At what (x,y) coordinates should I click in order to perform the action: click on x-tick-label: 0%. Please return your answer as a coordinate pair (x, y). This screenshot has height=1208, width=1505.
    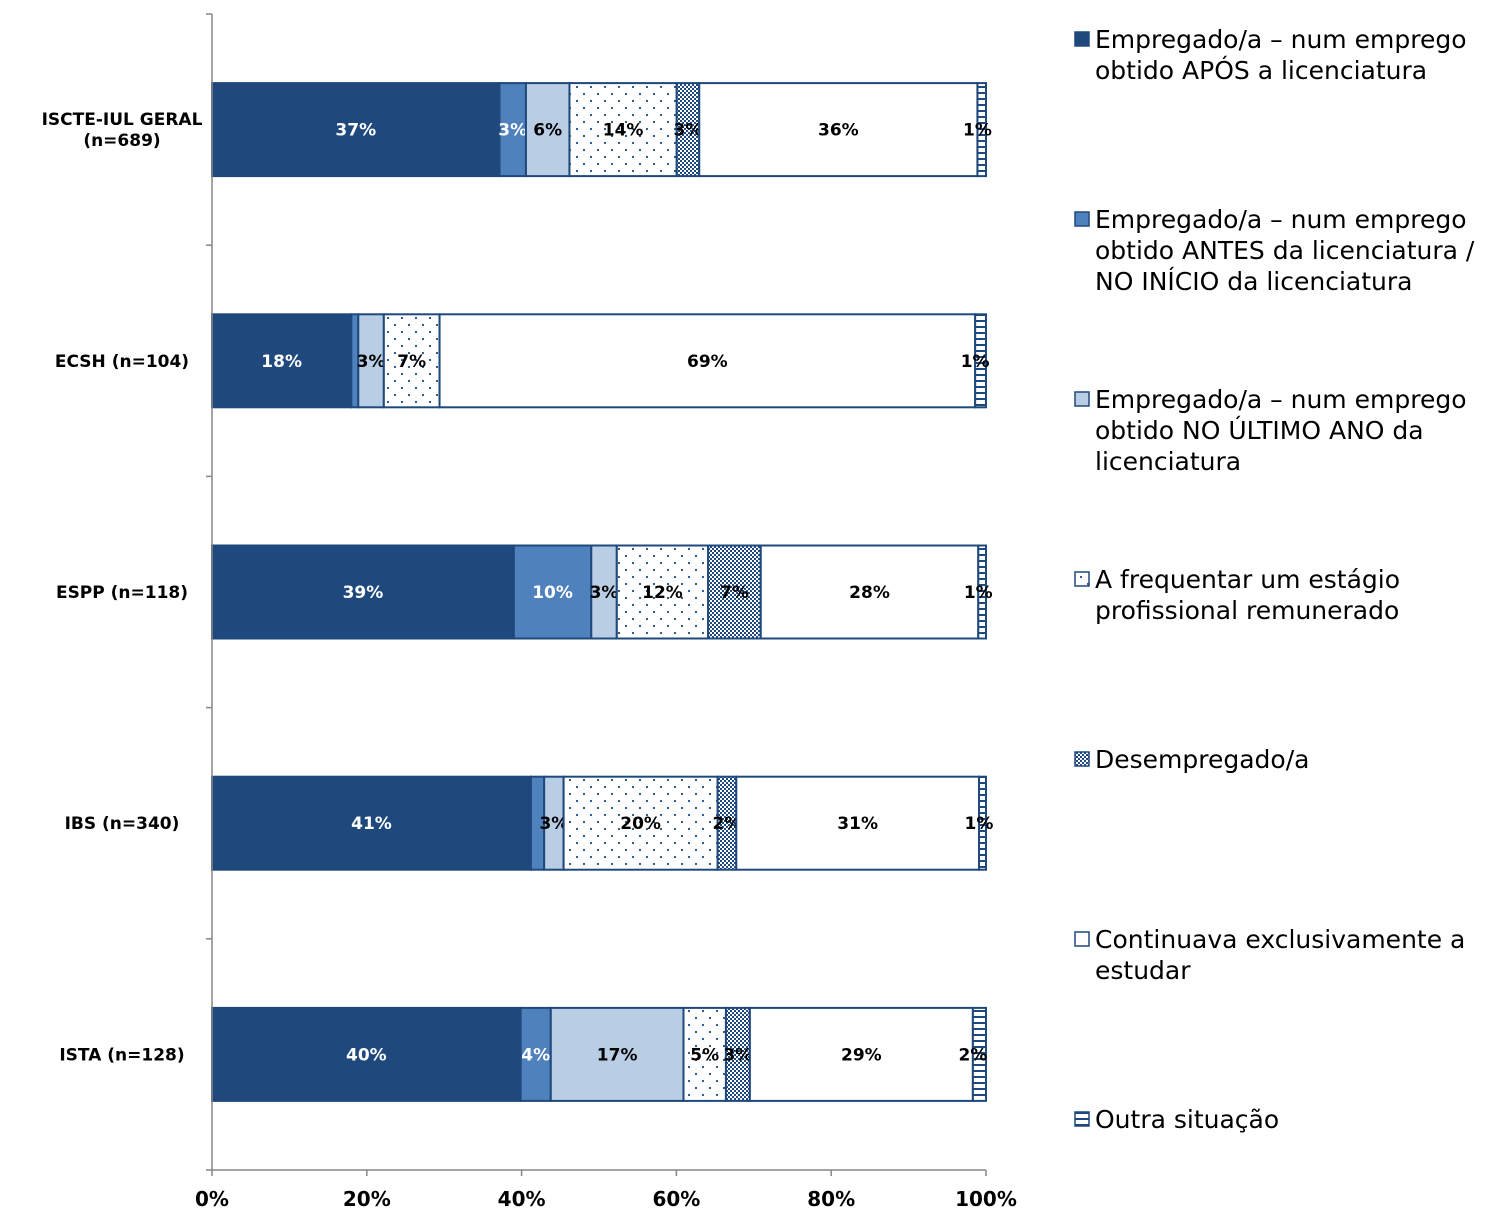
    Looking at the image, I should click on (212, 1197).